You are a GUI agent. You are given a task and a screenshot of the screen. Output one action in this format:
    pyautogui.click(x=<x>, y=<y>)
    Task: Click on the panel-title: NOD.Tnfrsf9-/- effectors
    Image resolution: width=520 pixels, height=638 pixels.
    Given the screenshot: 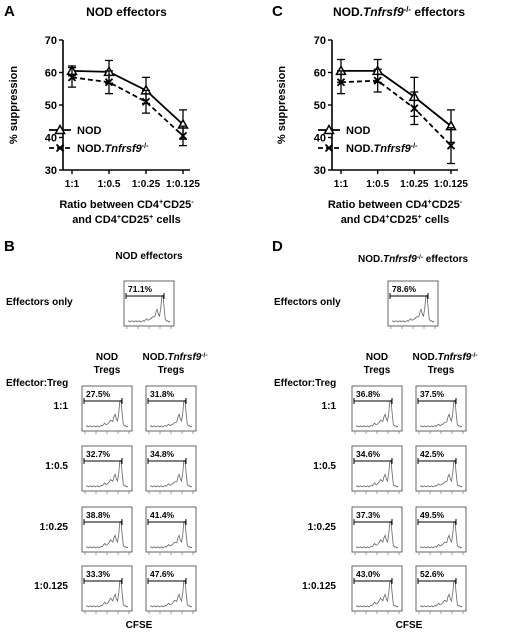 What is the action you would take?
    pyautogui.click(x=413, y=260)
    